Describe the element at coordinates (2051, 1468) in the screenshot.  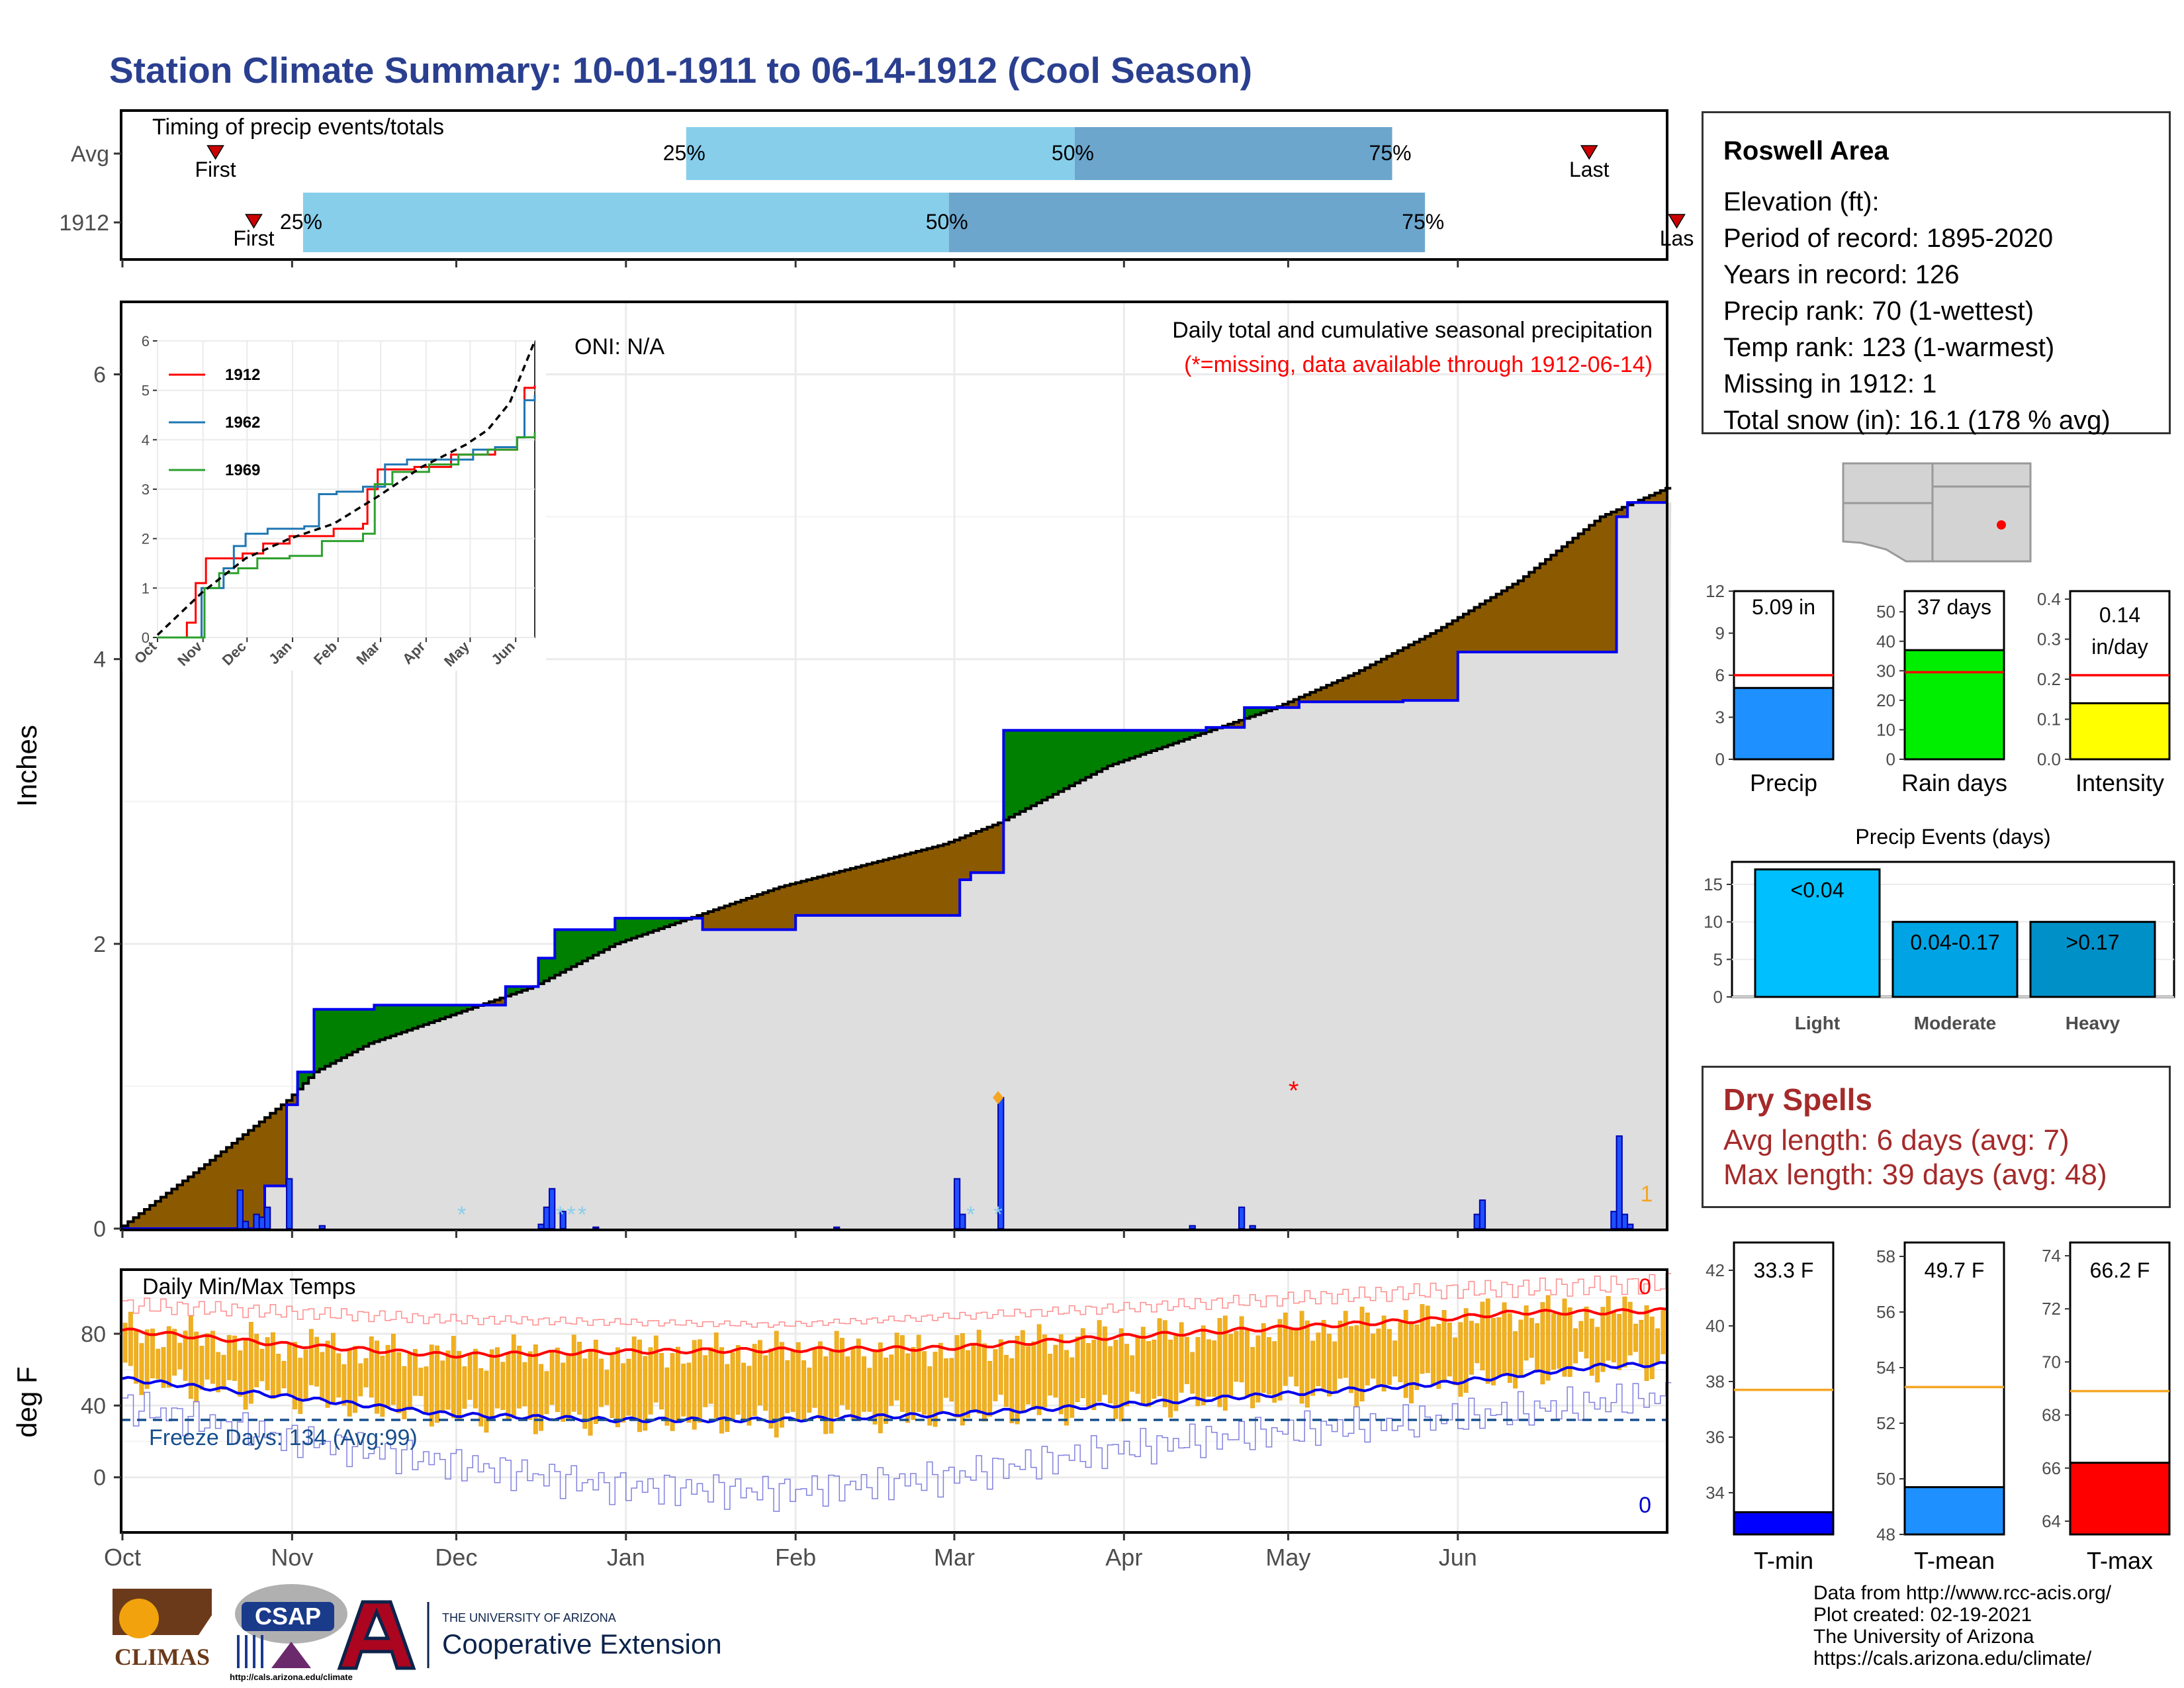
I see `tbar-ytick-label: 66` at that location.